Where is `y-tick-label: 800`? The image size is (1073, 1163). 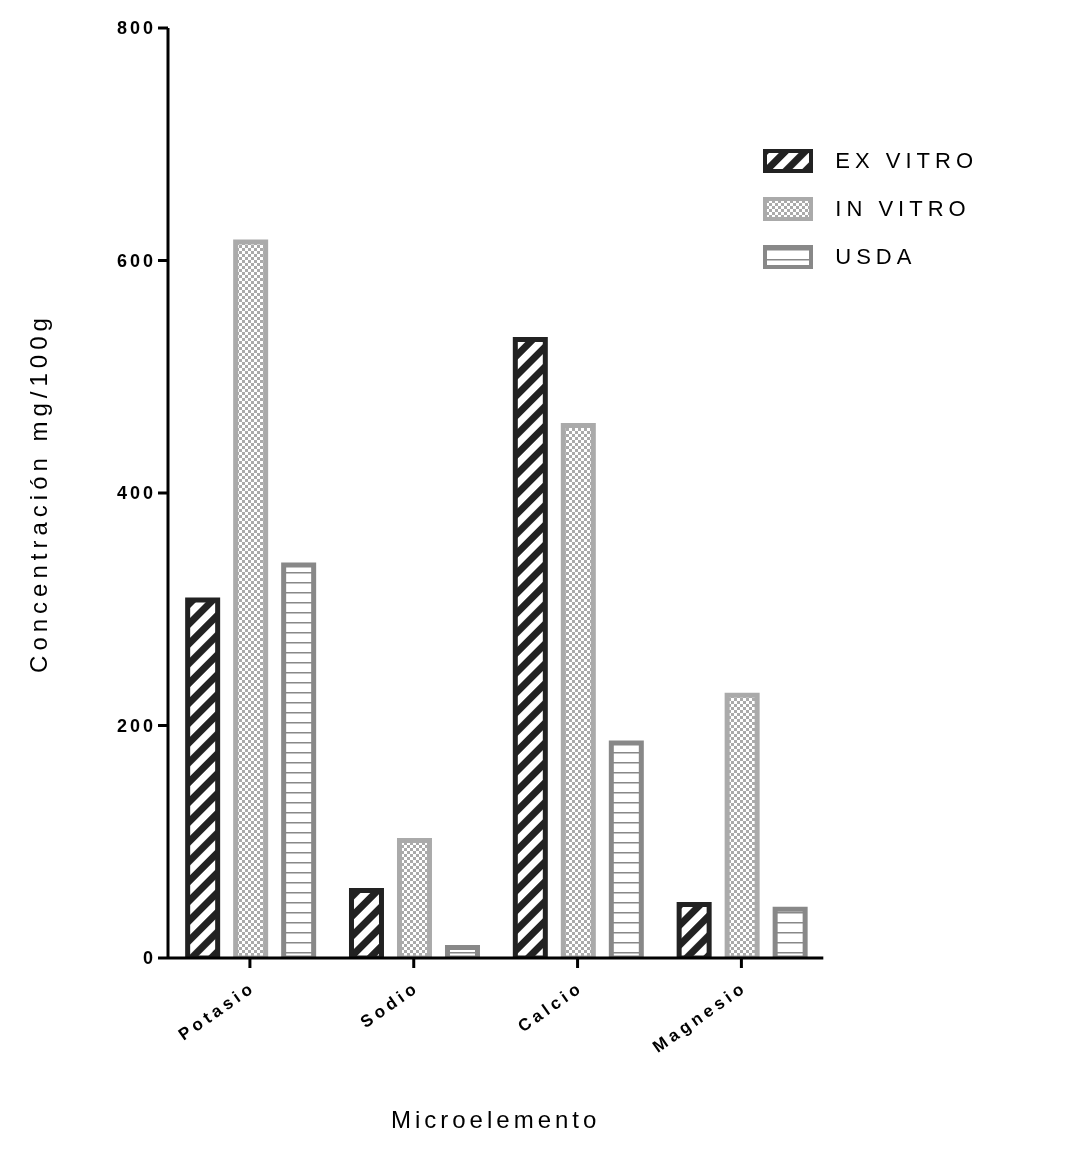 y-tick-label: 800 is located at coordinates (136, 28).